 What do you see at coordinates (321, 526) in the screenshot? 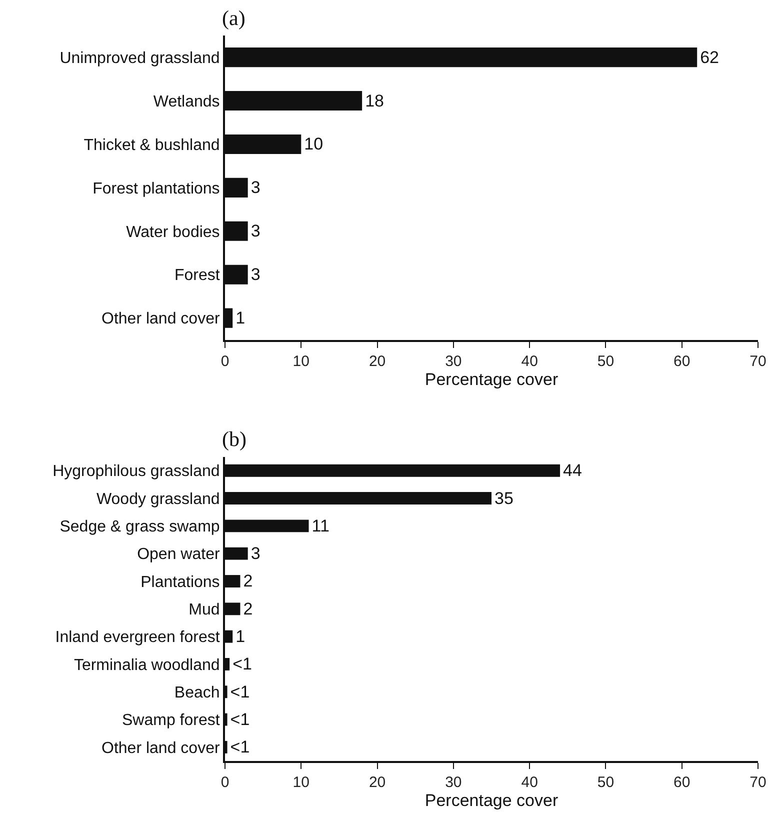
I see `data-label: 11` at bounding box center [321, 526].